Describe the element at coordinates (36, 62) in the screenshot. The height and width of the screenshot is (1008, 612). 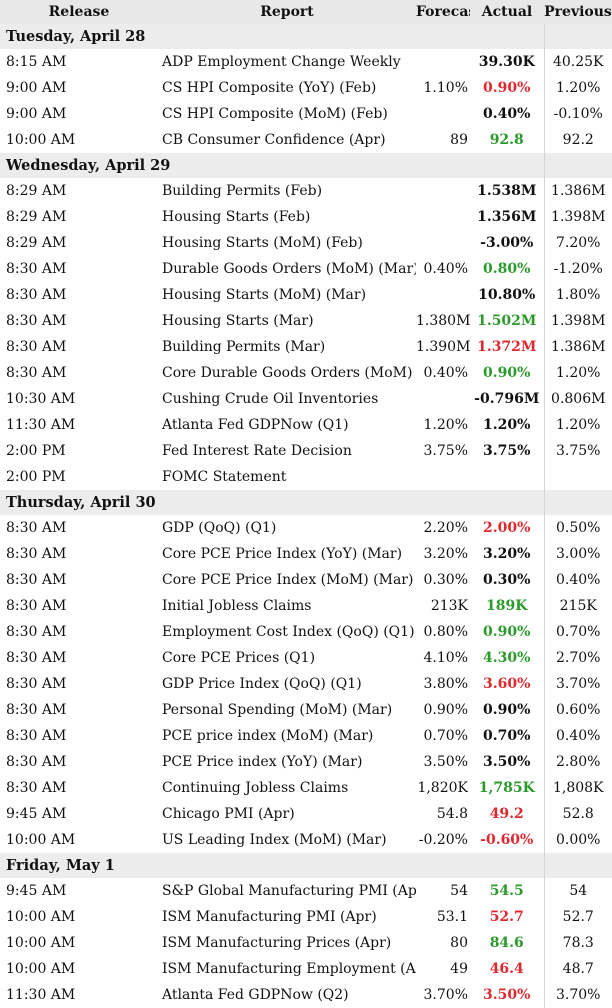
I see `release-time: 8:15 AM` at that location.